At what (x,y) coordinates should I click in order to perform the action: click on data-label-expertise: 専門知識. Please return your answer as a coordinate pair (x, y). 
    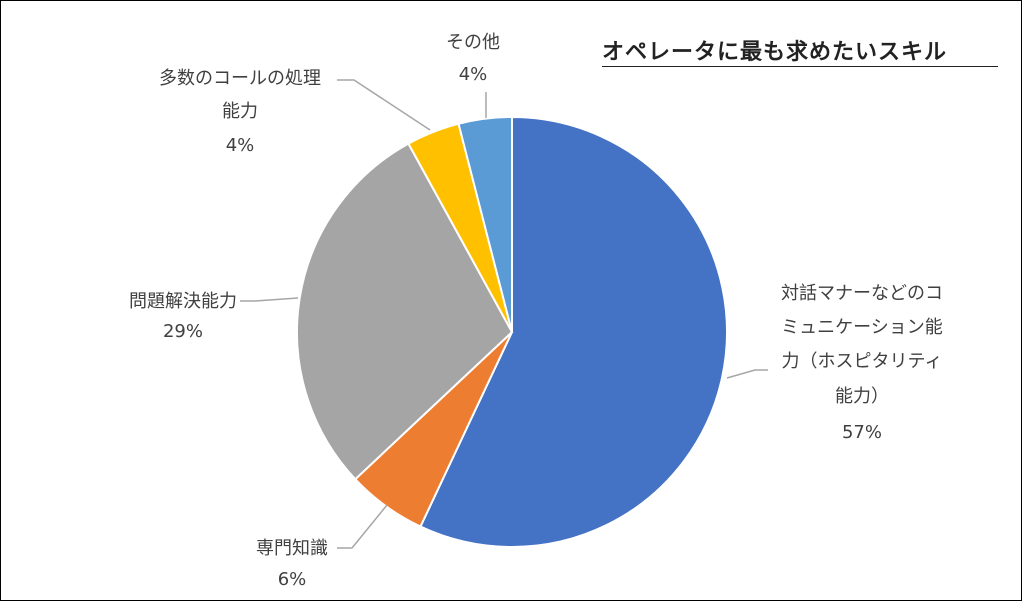
    Looking at the image, I should click on (292, 548).